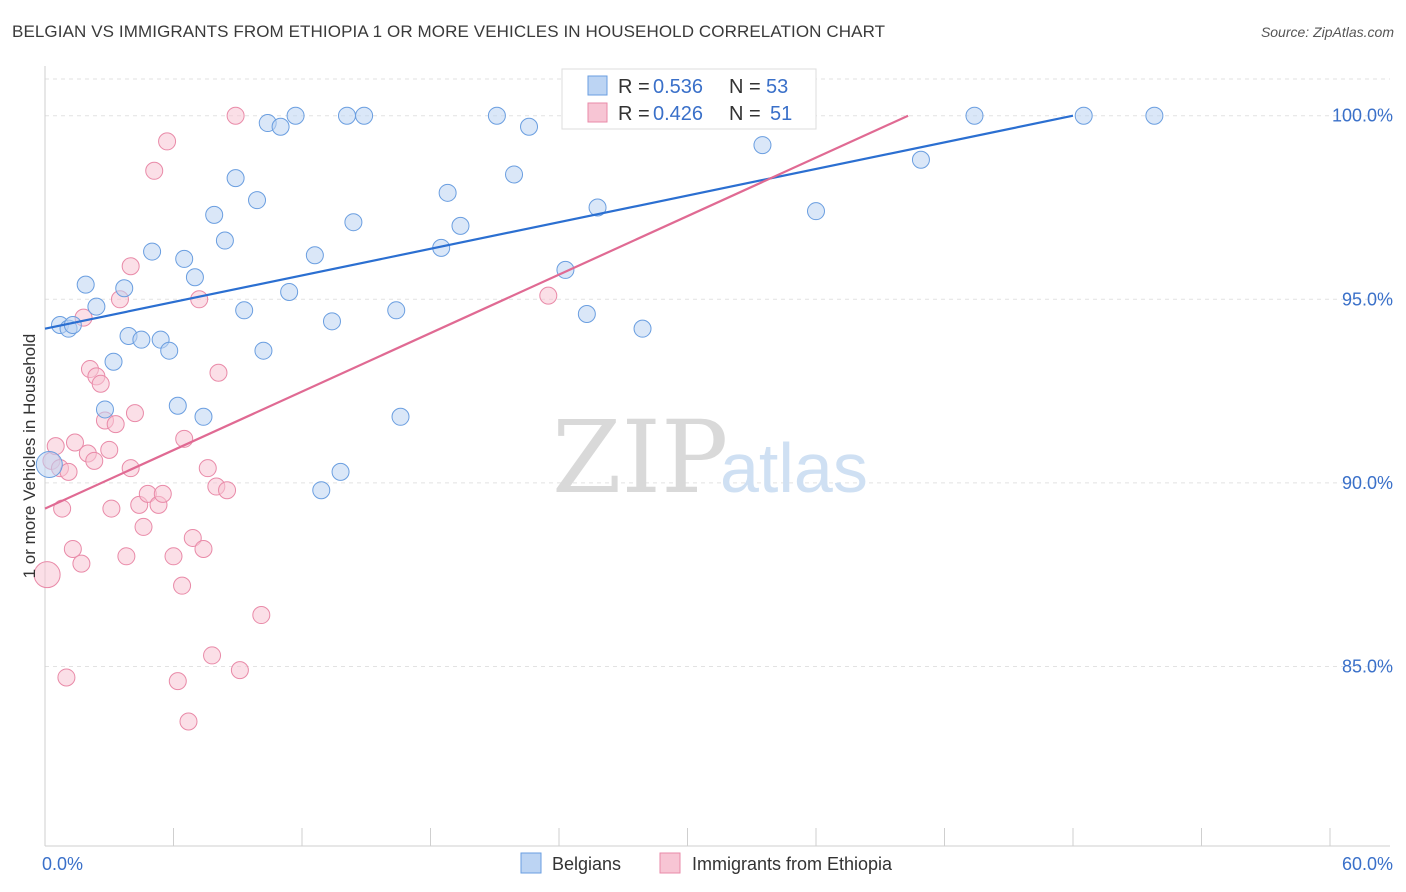 This screenshot has height=892, width=1406. Describe the element at coordinates (745, 114) in the screenshot. I see `stats-ethiopia-n-label: N =` at that location.